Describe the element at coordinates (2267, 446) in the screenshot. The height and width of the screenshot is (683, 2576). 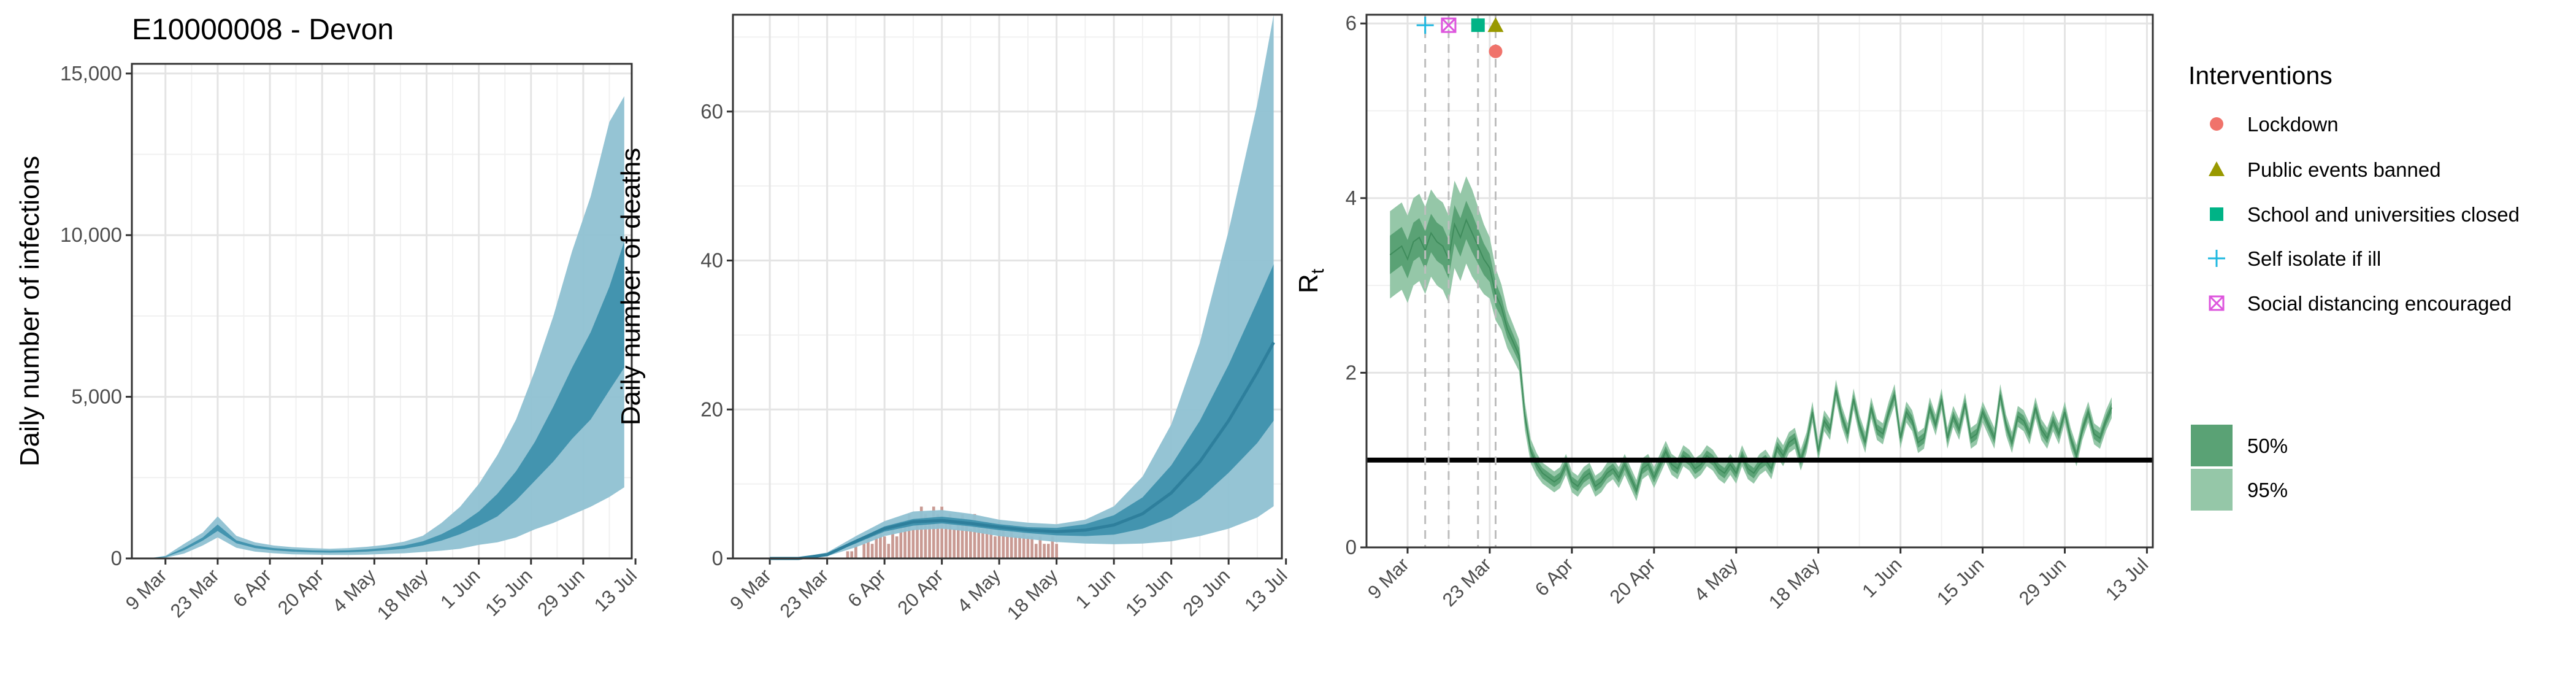
I see `legend-band-label: 50%` at that location.